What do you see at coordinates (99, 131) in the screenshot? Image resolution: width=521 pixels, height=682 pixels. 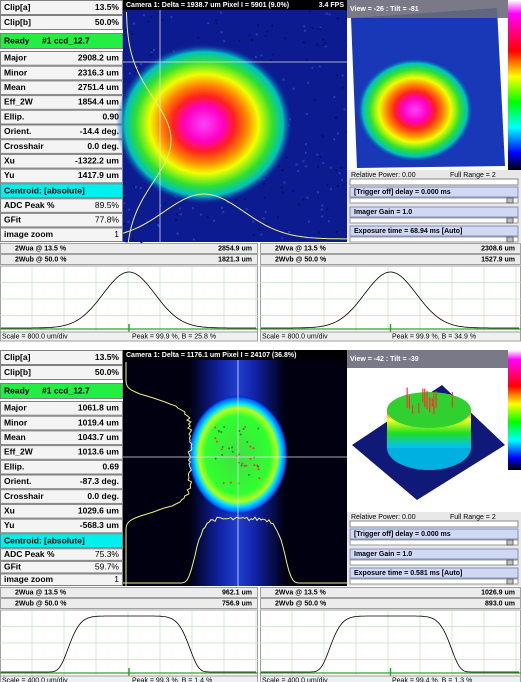 I see `row-value: -14.4 deg.` at bounding box center [99, 131].